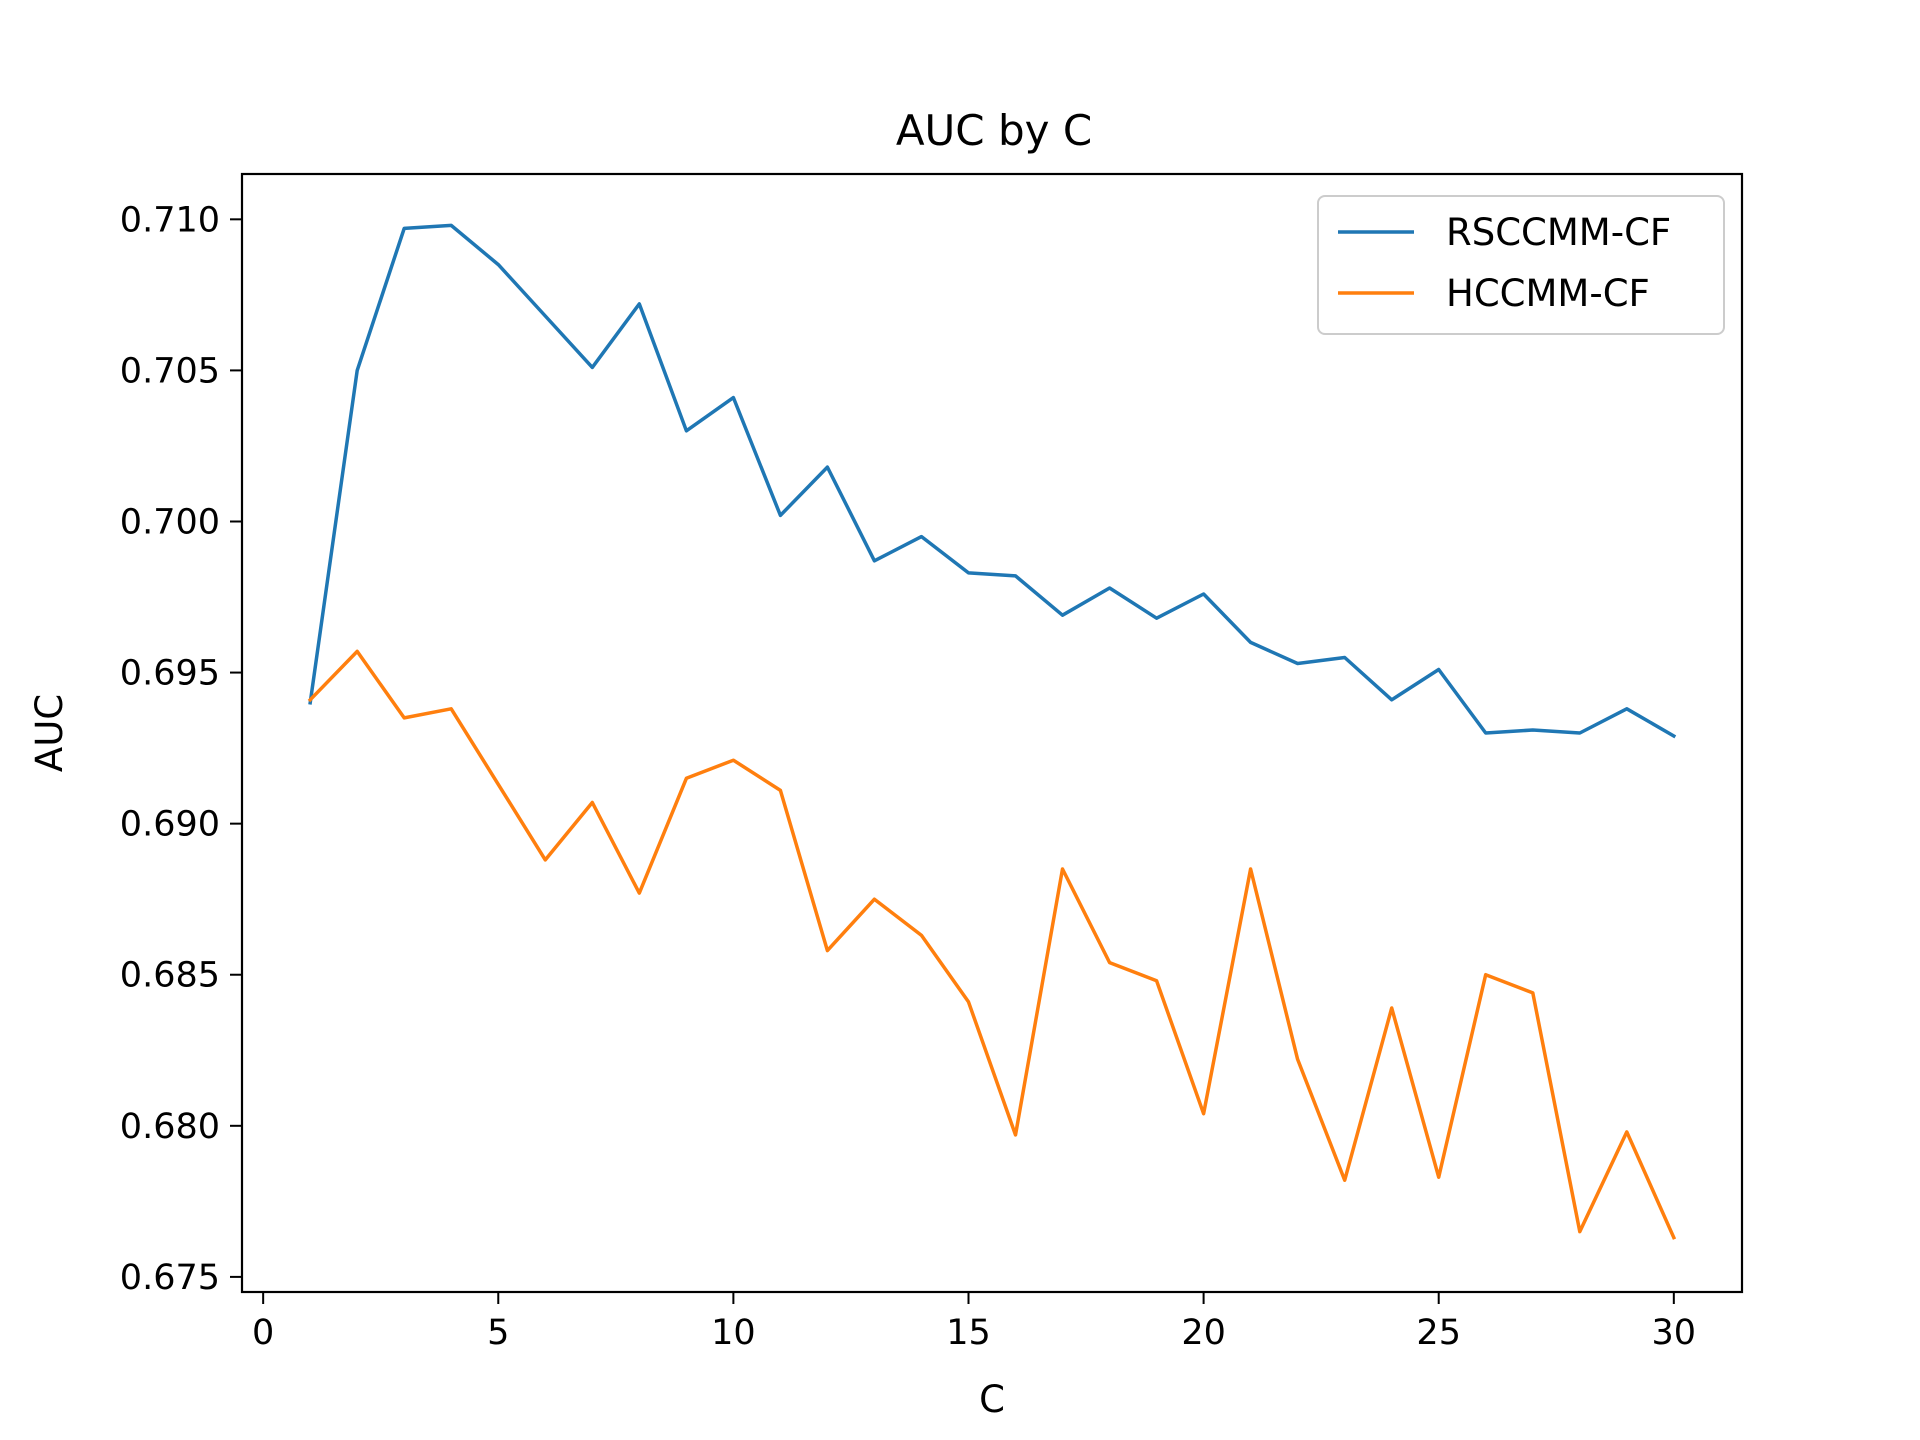  I want to click on x-tick-label: 25, so click(1438, 1333).